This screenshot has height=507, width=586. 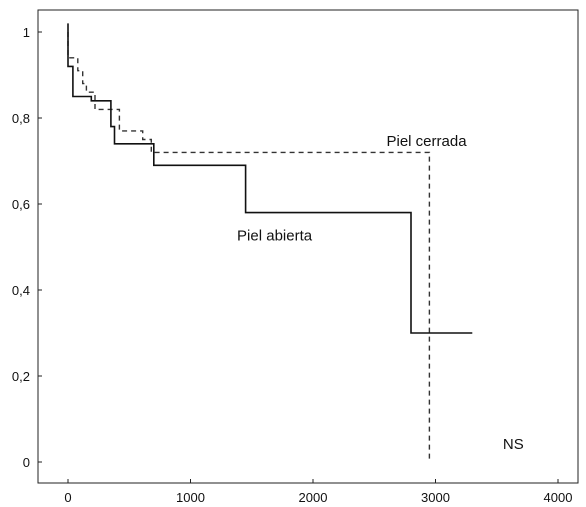 What do you see at coordinates (21, 376) in the screenshot?
I see `y-tick-label: 0,2` at bounding box center [21, 376].